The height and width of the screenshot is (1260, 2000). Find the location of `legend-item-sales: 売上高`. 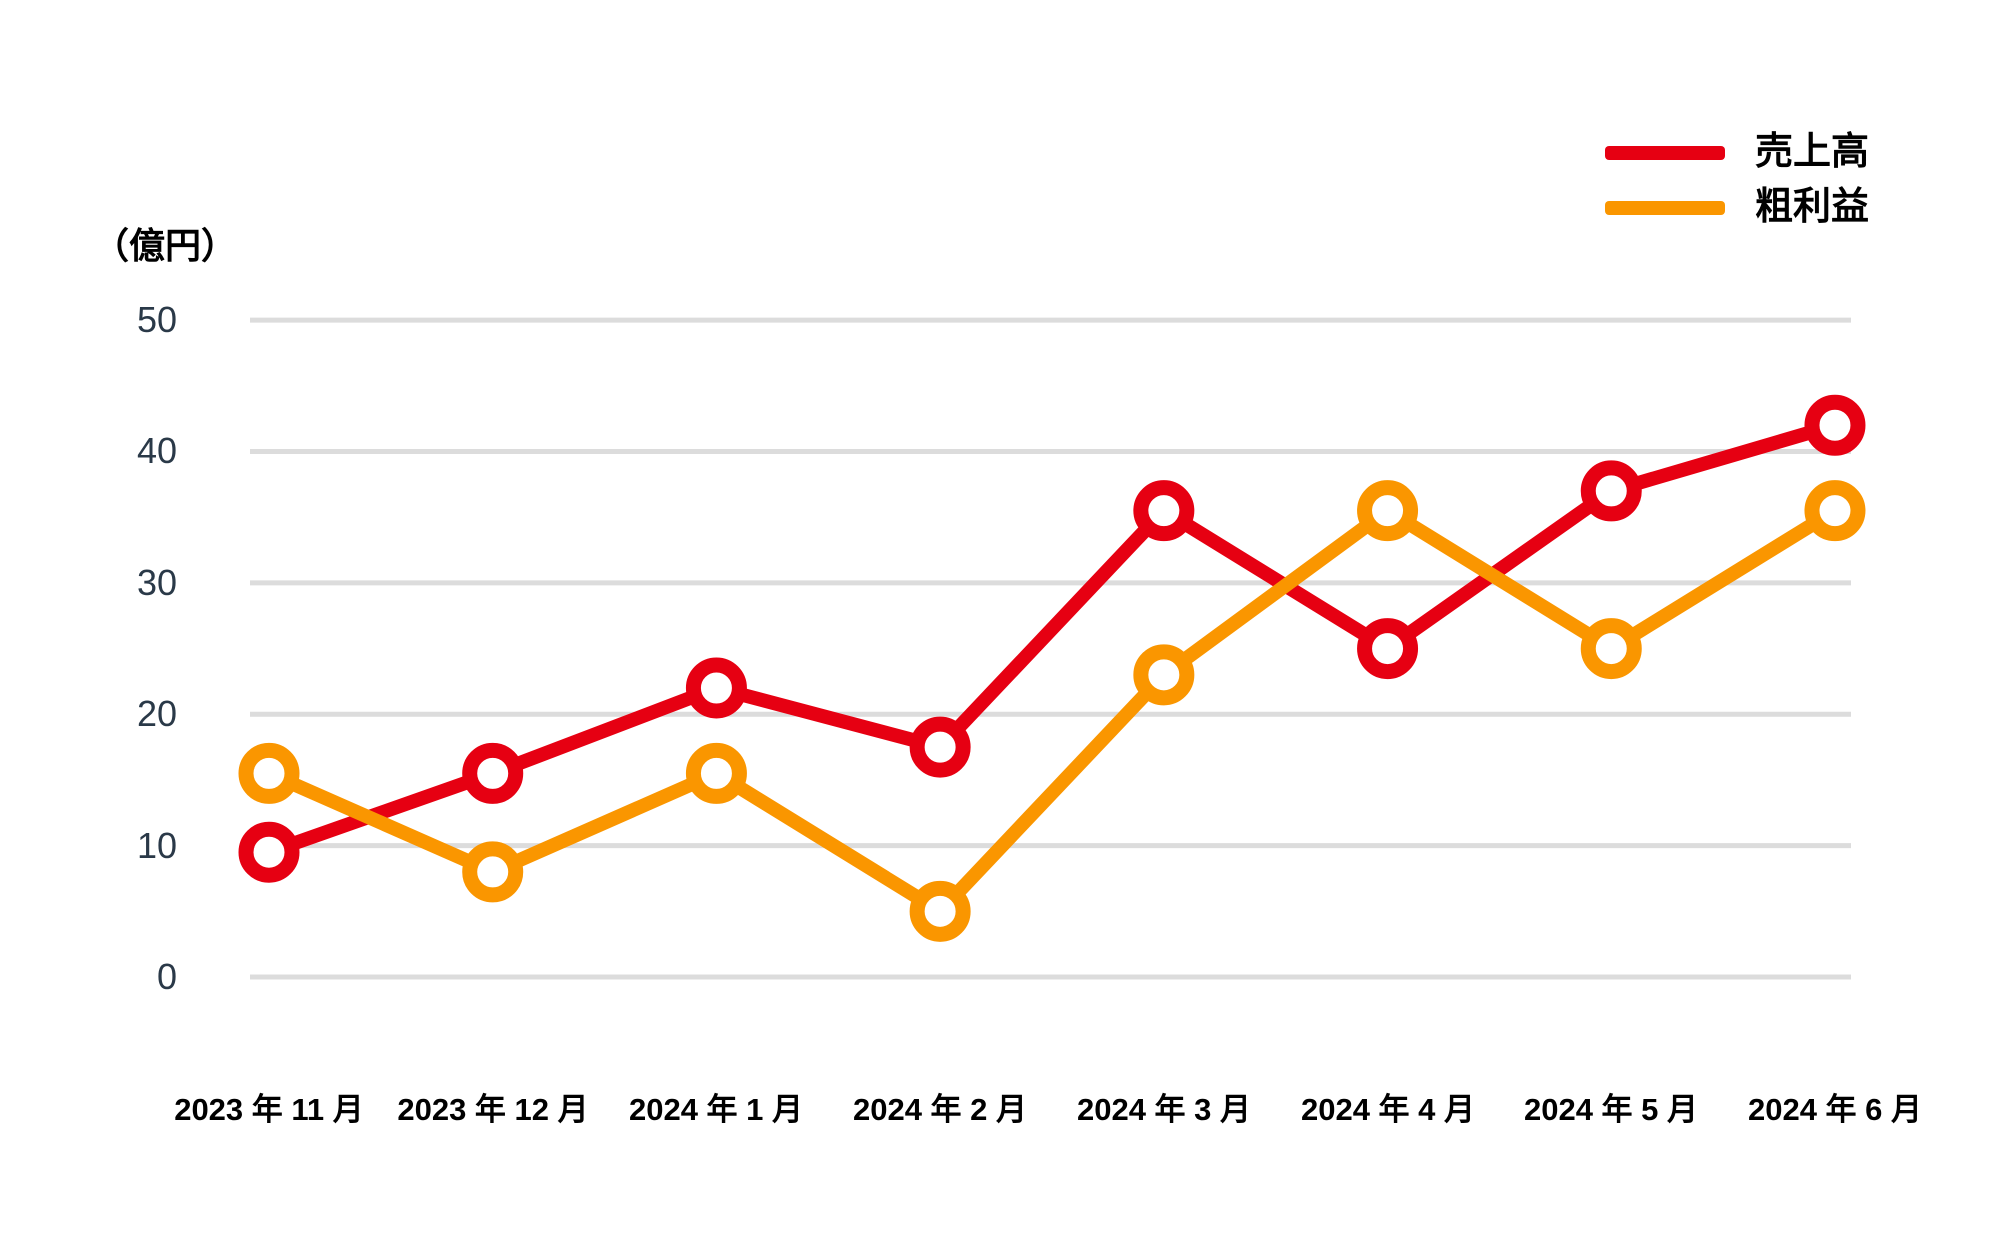

legend-item-sales: 売上高 is located at coordinates (1737, 152).